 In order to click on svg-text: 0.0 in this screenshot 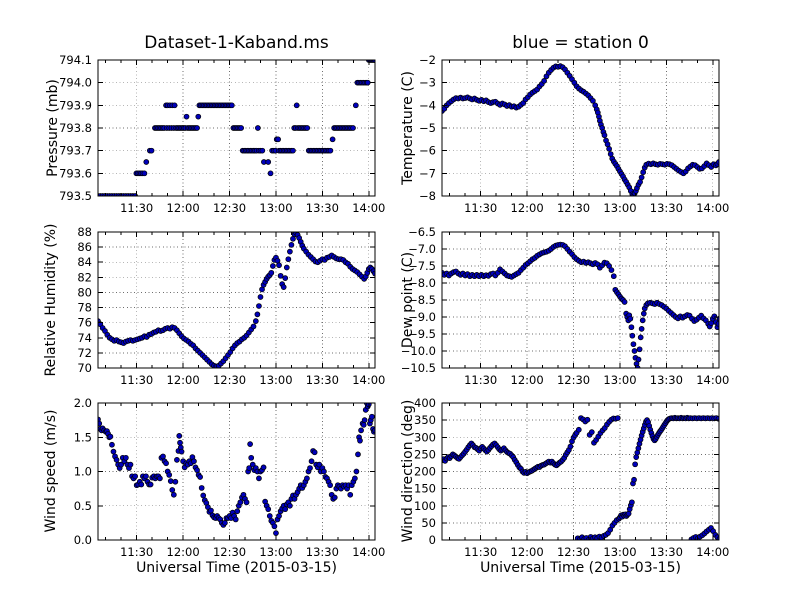, I will do `click(83, 540)`.